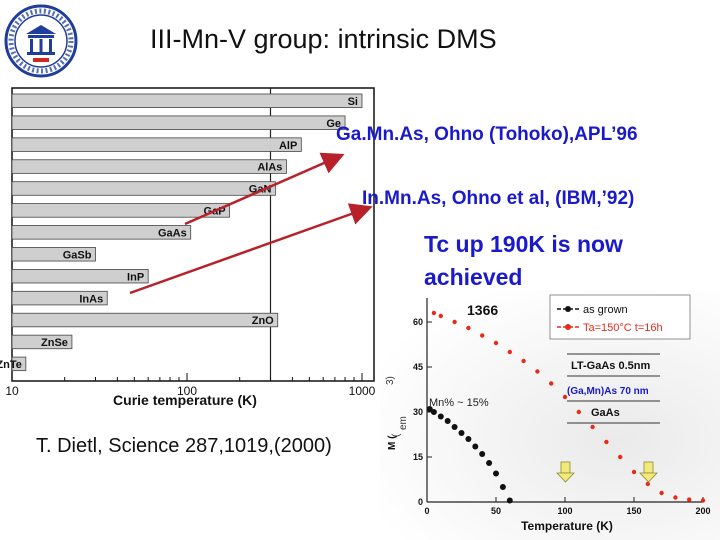 The height and width of the screenshot is (540, 720). I want to click on bar-zno, so click(145, 320).